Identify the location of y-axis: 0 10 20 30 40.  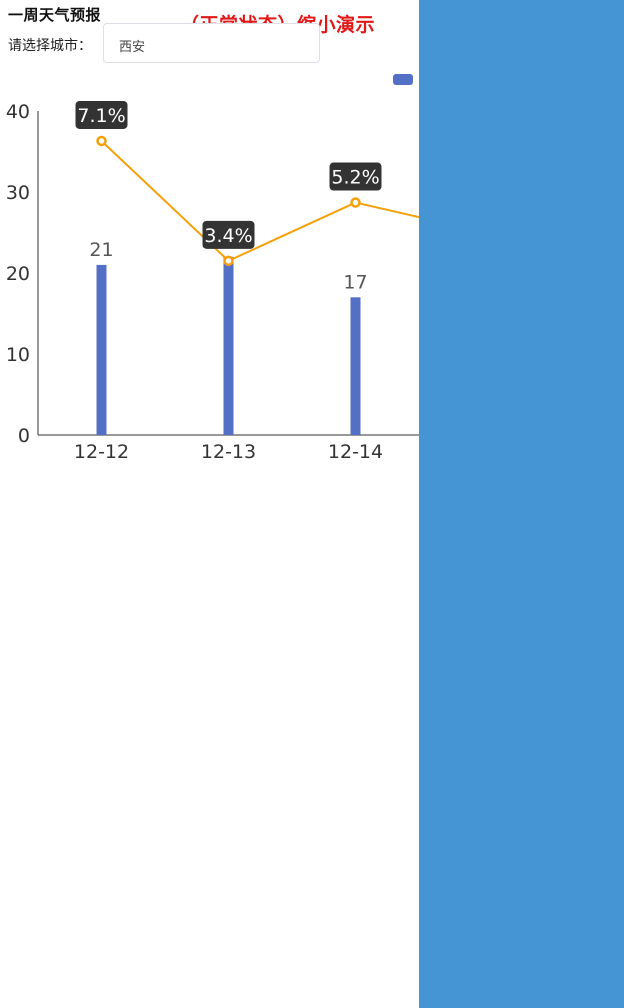
(22, 274).